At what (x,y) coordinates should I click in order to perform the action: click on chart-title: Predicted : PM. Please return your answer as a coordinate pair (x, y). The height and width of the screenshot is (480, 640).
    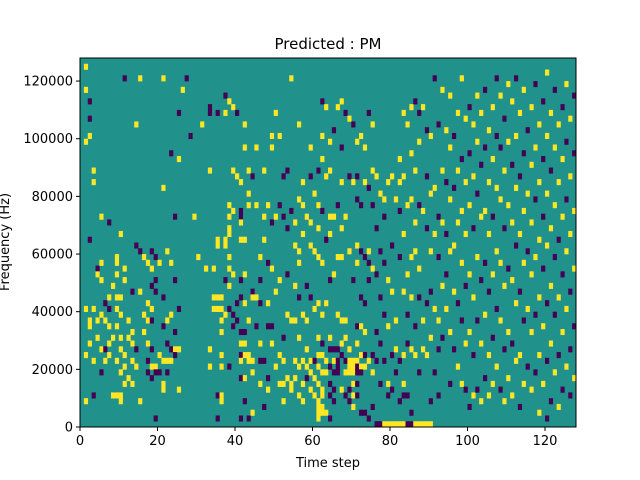
    Looking at the image, I should click on (328, 44).